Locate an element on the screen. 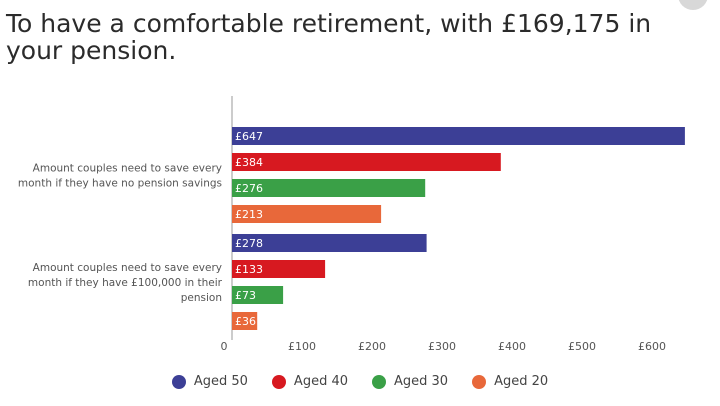  category-label: month if they have £100,000 in their is located at coordinates (125, 283).